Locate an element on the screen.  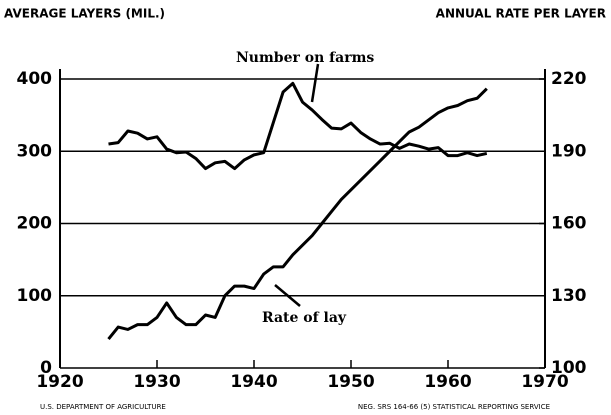
y2-tick-label: 190 is located at coordinates (569, 151).